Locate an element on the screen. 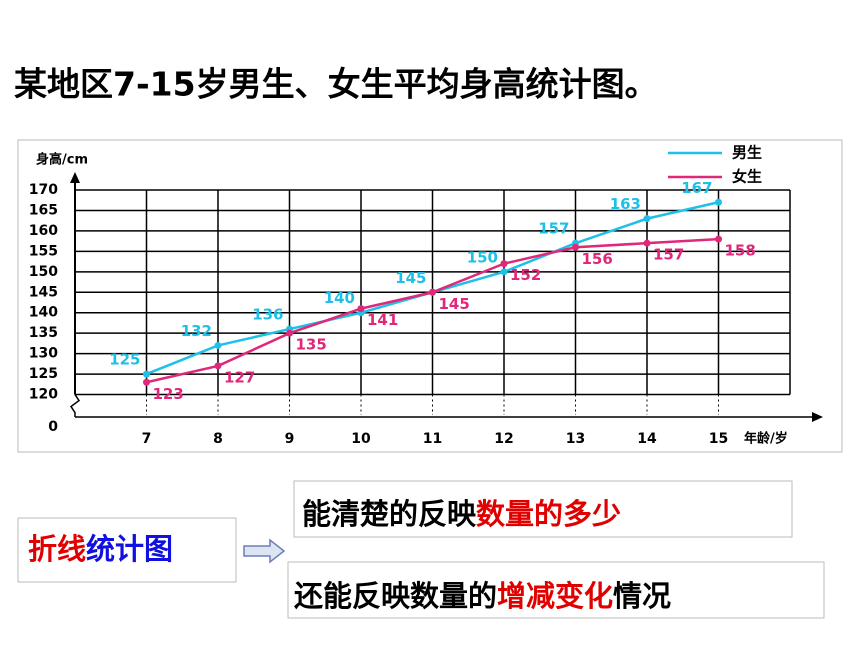 This screenshot has height=645, width=860. x-tick-label: 9 is located at coordinates (290, 439).